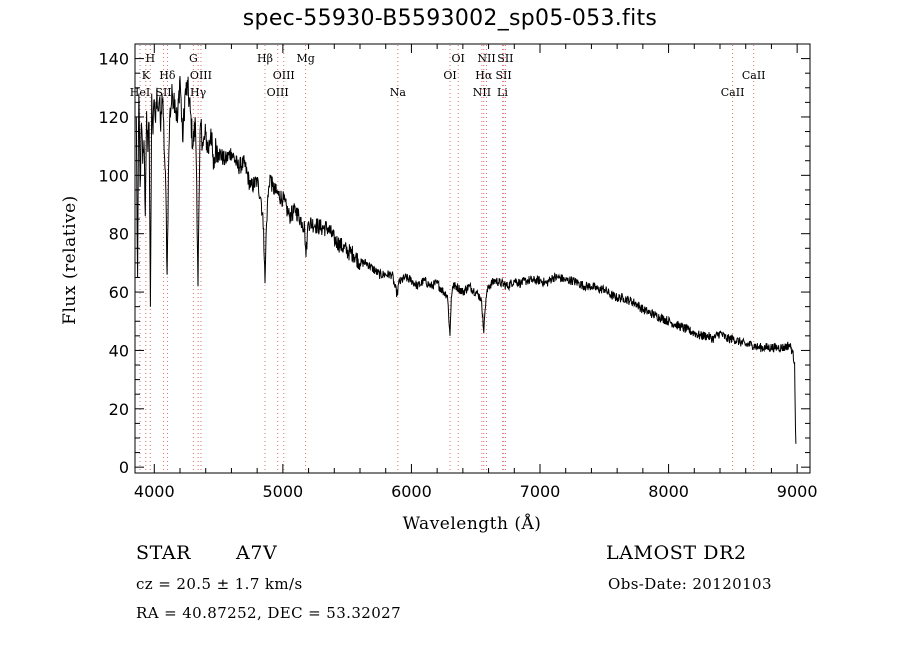 This screenshot has height=650, width=900. I want to click on line-marker-label: Hα, so click(484, 75).